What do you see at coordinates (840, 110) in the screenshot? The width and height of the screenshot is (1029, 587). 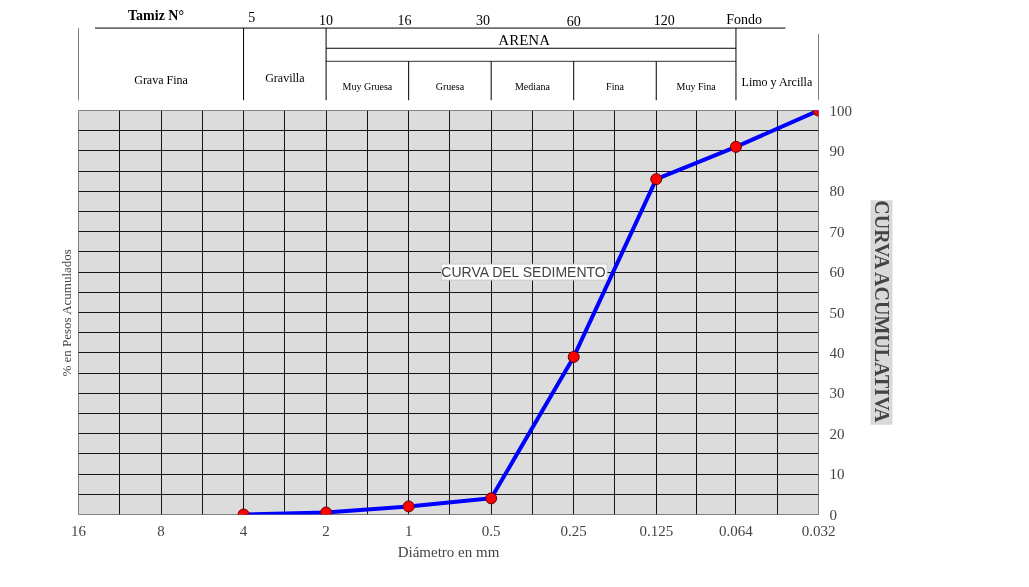 I see `y-tick-label: 100` at bounding box center [840, 110].